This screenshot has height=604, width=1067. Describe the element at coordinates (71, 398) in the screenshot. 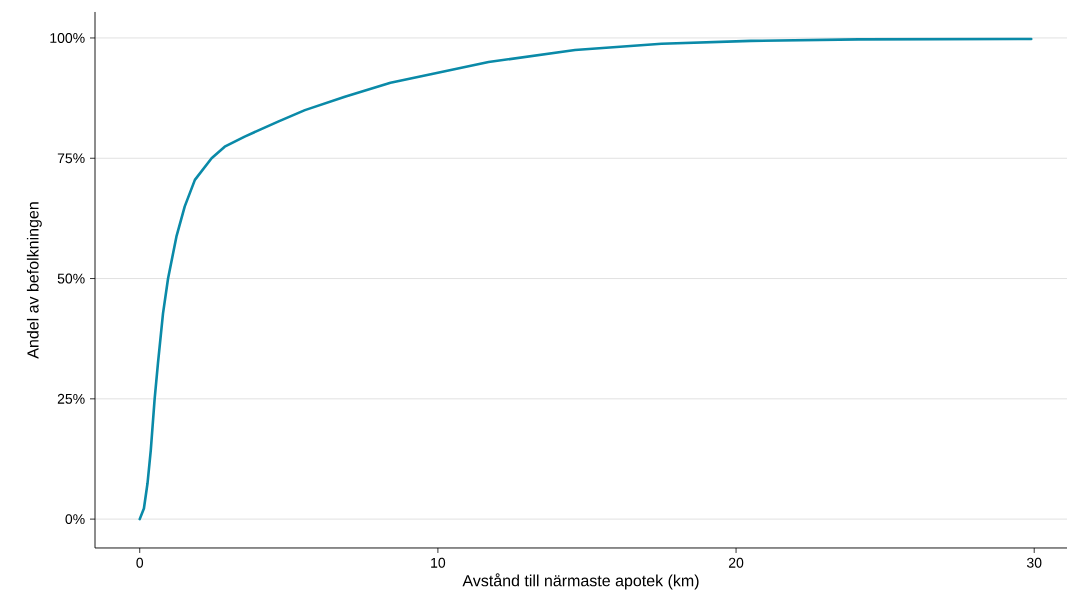

I see `y-tick-label: 25%` at that location.